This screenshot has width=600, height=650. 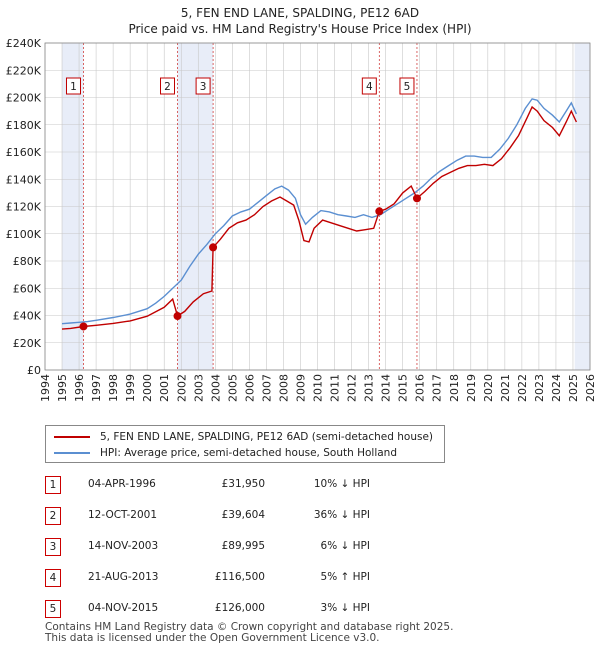 I want to click on x-tick-label-2019: 2019, so click(x=471, y=388).